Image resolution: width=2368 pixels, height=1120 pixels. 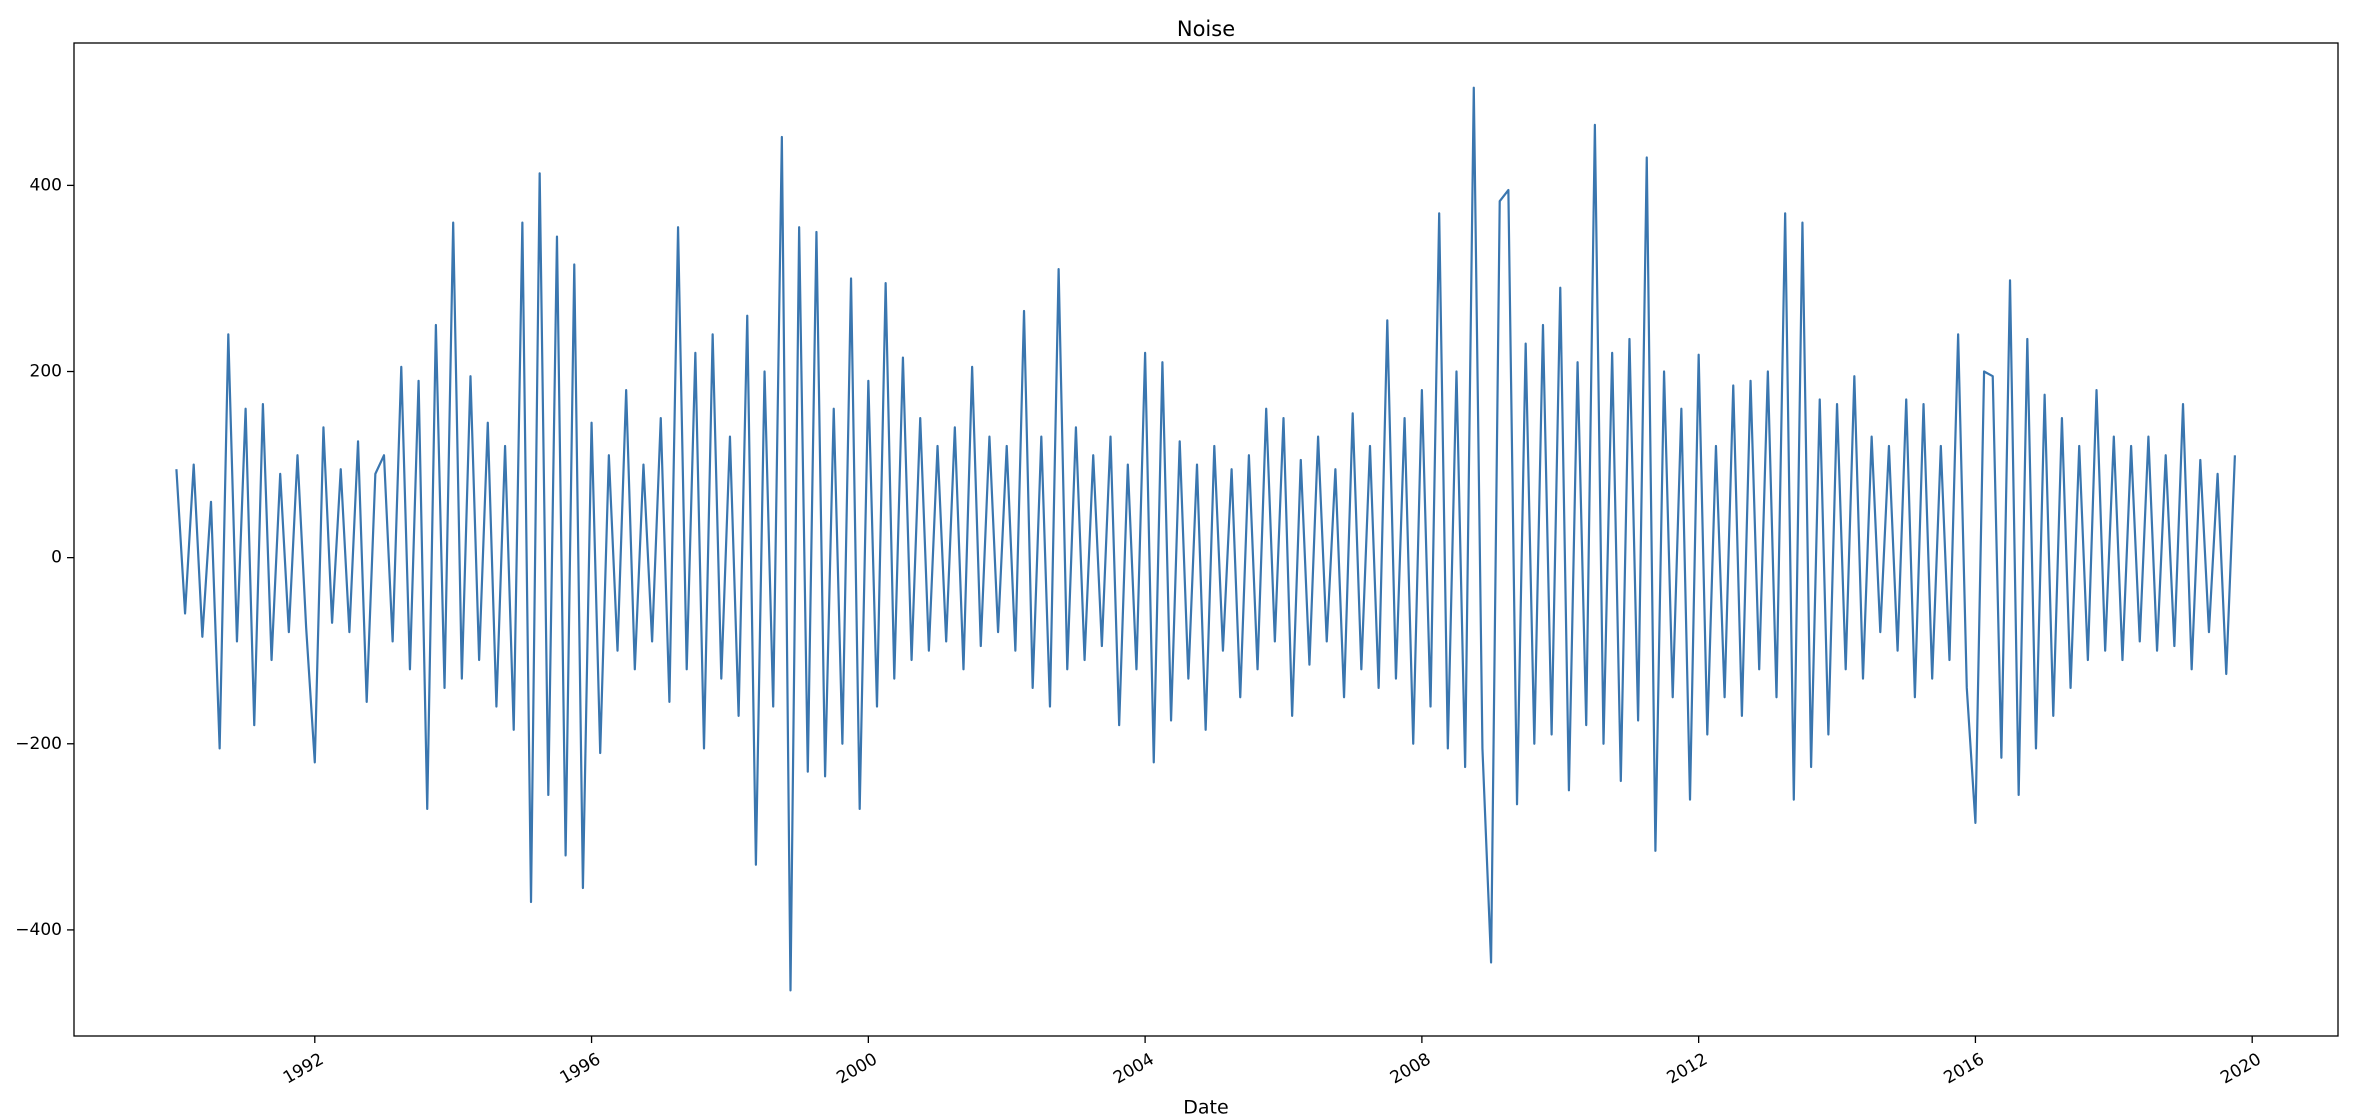 I want to click on x-tick-label: 2012, so click(x=1687, y=1068).